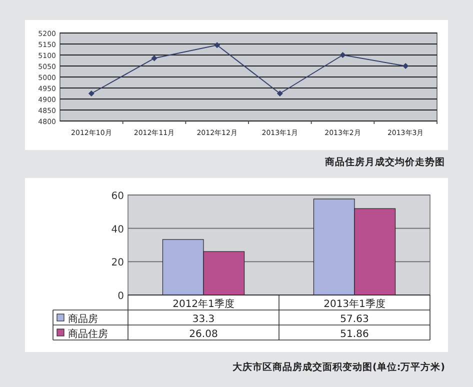  Describe the element at coordinates (355, 304) in the screenshot. I see `x-tick-label: 2013年1季度` at that location.